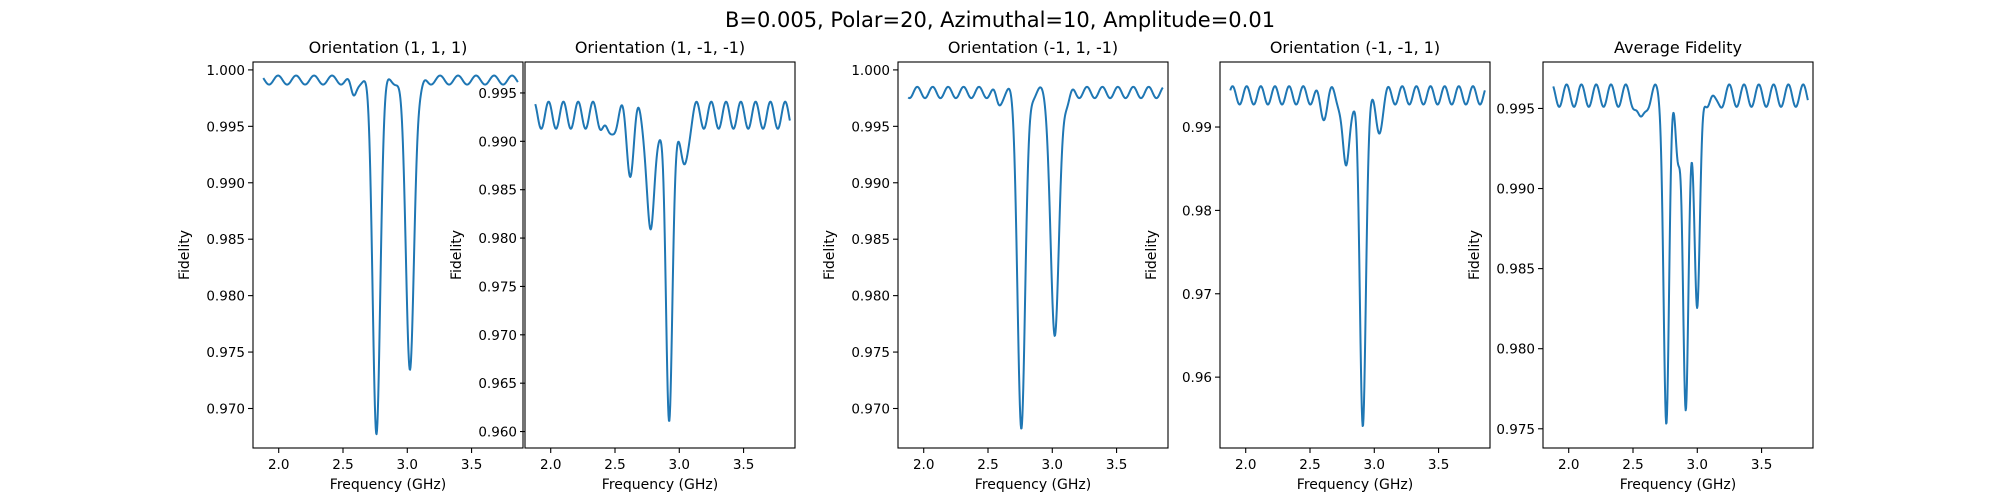  What do you see at coordinates (660, 47) in the screenshot?
I see `panel-title: Orientation (1, -1, -1)` at bounding box center [660, 47].